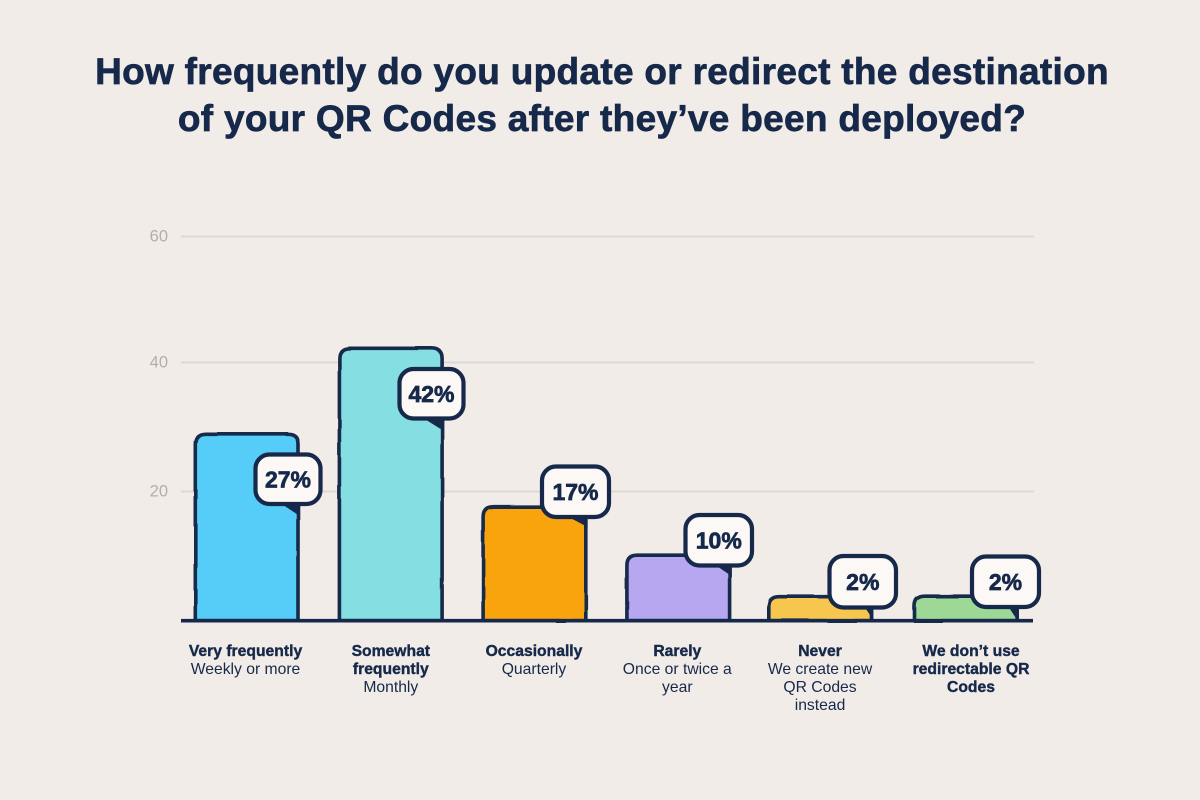 This screenshot has height=800, width=1200. What do you see at coordinates (431, 394) in the screenshot?
I see `svg-text: 42%` at bounding box center [431, 394].